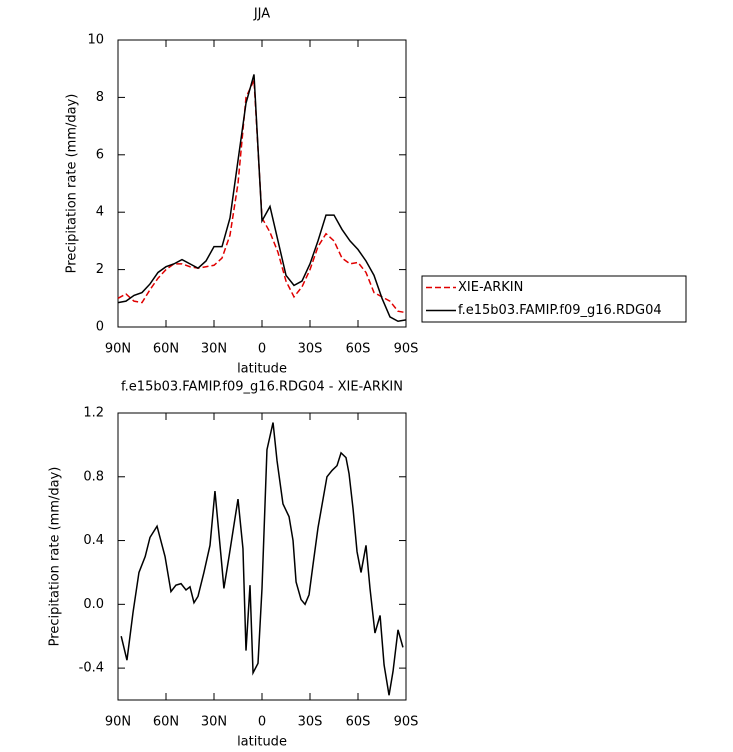  Describe the element at coordinates (93, 604) in the screenshot. I see `y-tick-label: 0.0` at that location.